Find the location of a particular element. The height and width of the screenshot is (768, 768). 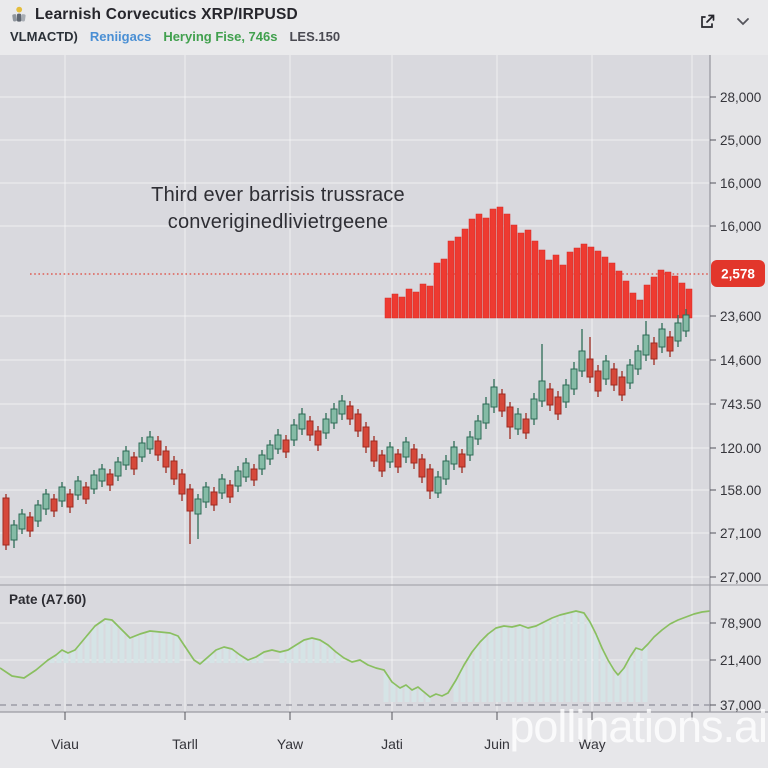

dropdown-chevron-button is located at coordinates (743, 21).